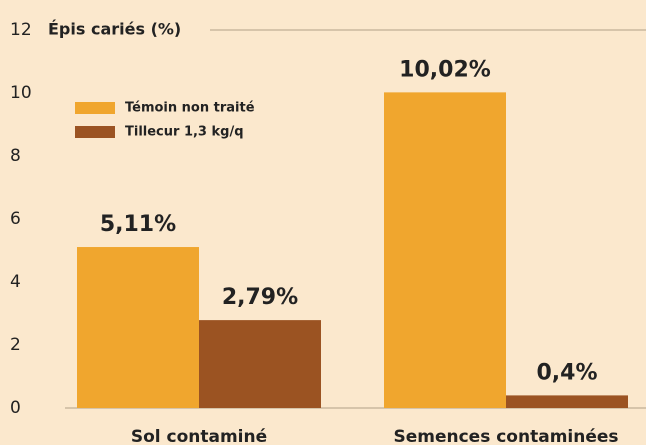 Image resolution: width=646 pixels, height=445 pixels. I want to click on value-label: 5,11%, so click(138, 224).